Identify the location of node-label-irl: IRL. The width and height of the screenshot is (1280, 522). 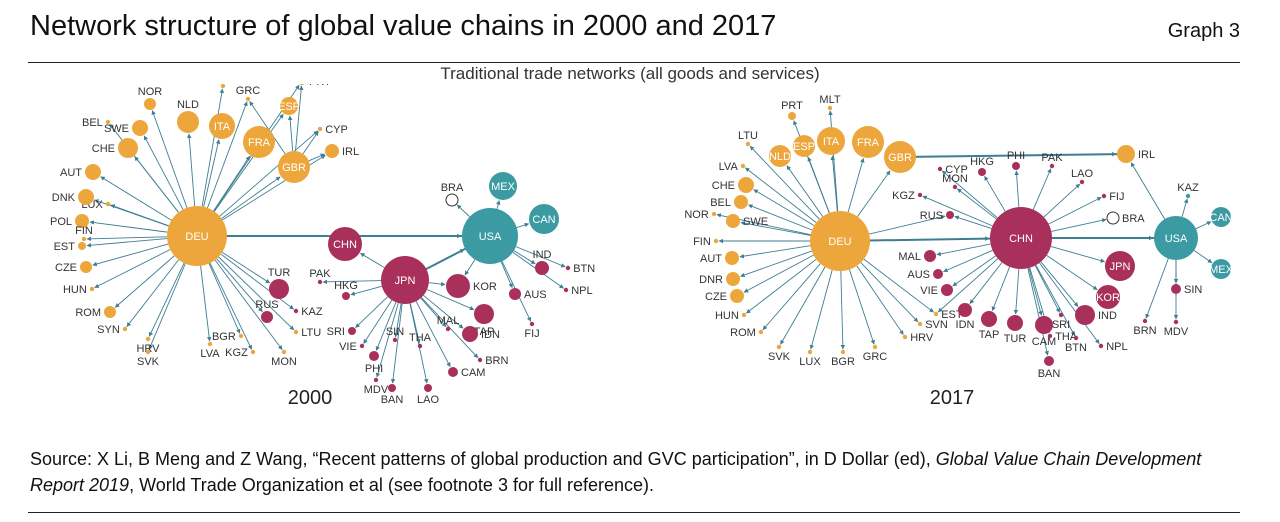
(350, 152).